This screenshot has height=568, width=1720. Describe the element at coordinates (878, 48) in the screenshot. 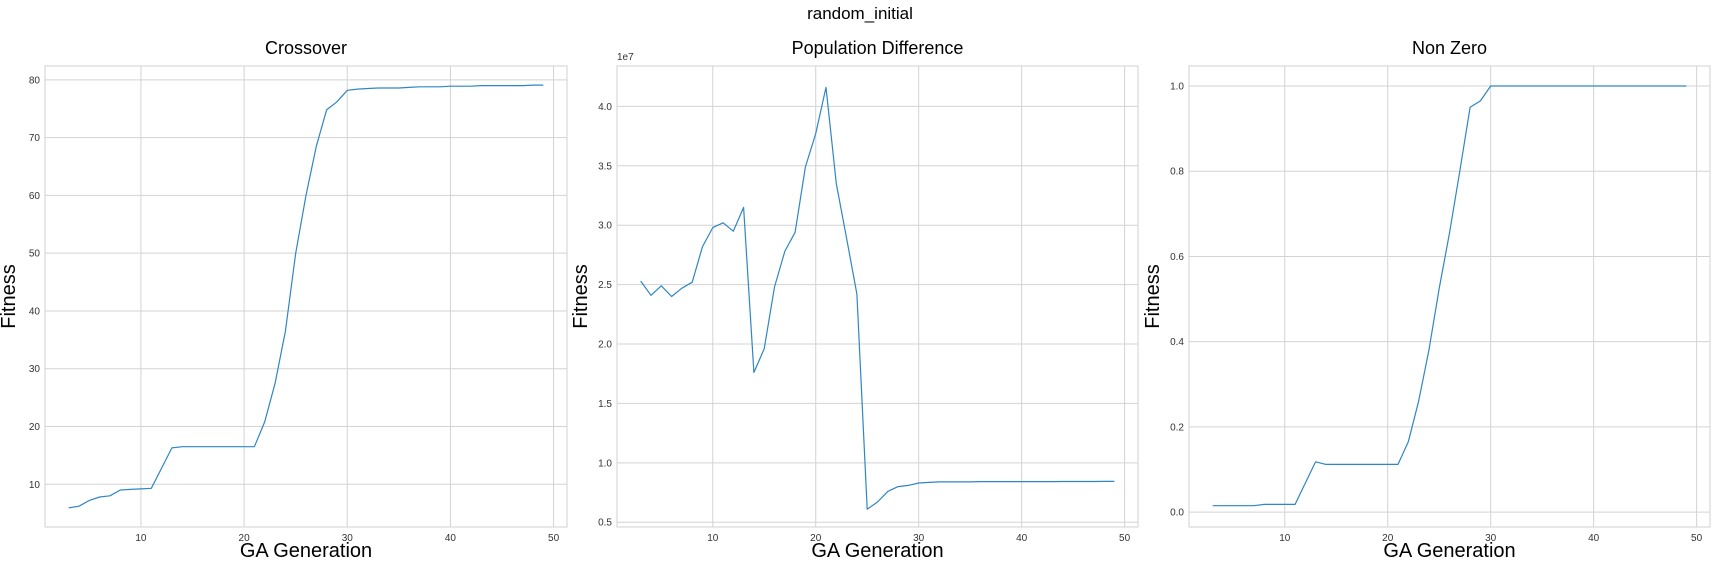

I see `chart-title: Population Difference` at that location.